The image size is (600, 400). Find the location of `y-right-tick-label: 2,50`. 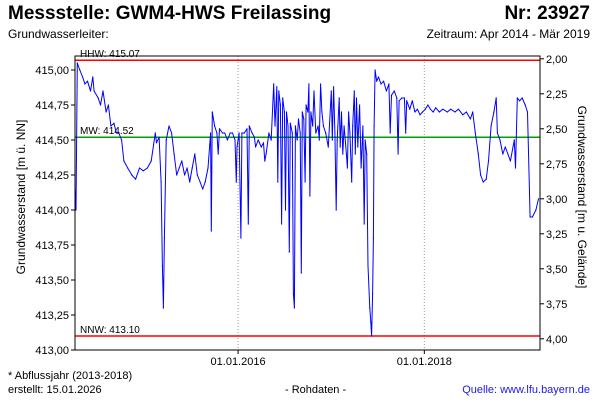

y-right-tick-label: 2,50 is located at coordinates (556, 130).